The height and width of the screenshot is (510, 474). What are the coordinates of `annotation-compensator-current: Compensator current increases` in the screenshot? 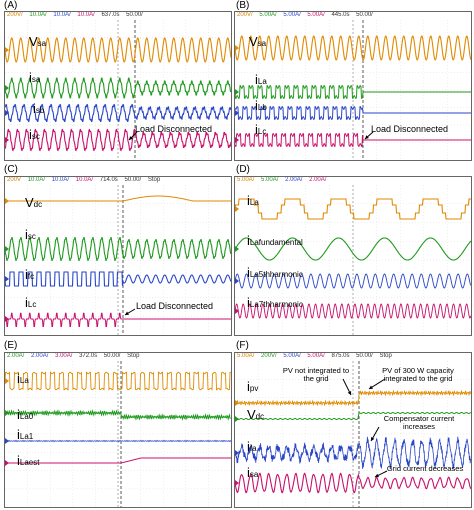 It's located at (419, 422).